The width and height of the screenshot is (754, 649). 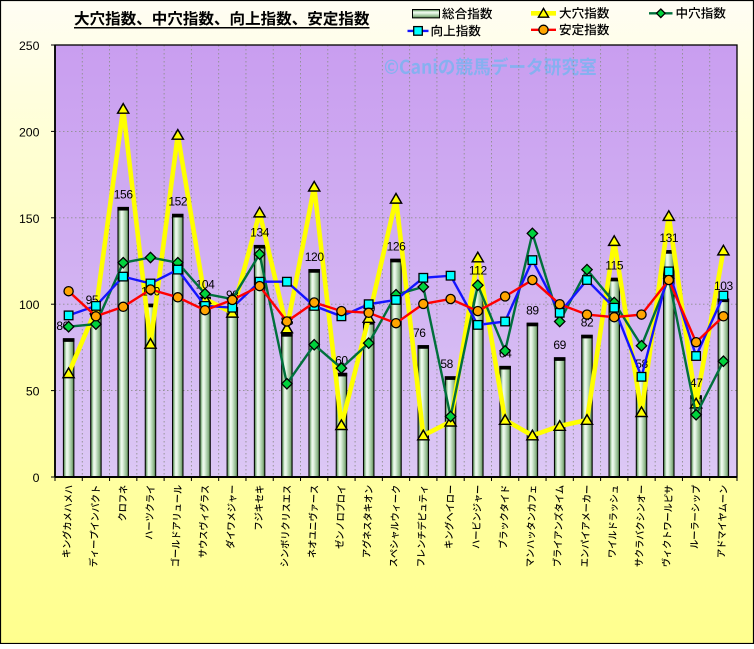 I want to click on svg-text: 120, so click(x=315, y=257).